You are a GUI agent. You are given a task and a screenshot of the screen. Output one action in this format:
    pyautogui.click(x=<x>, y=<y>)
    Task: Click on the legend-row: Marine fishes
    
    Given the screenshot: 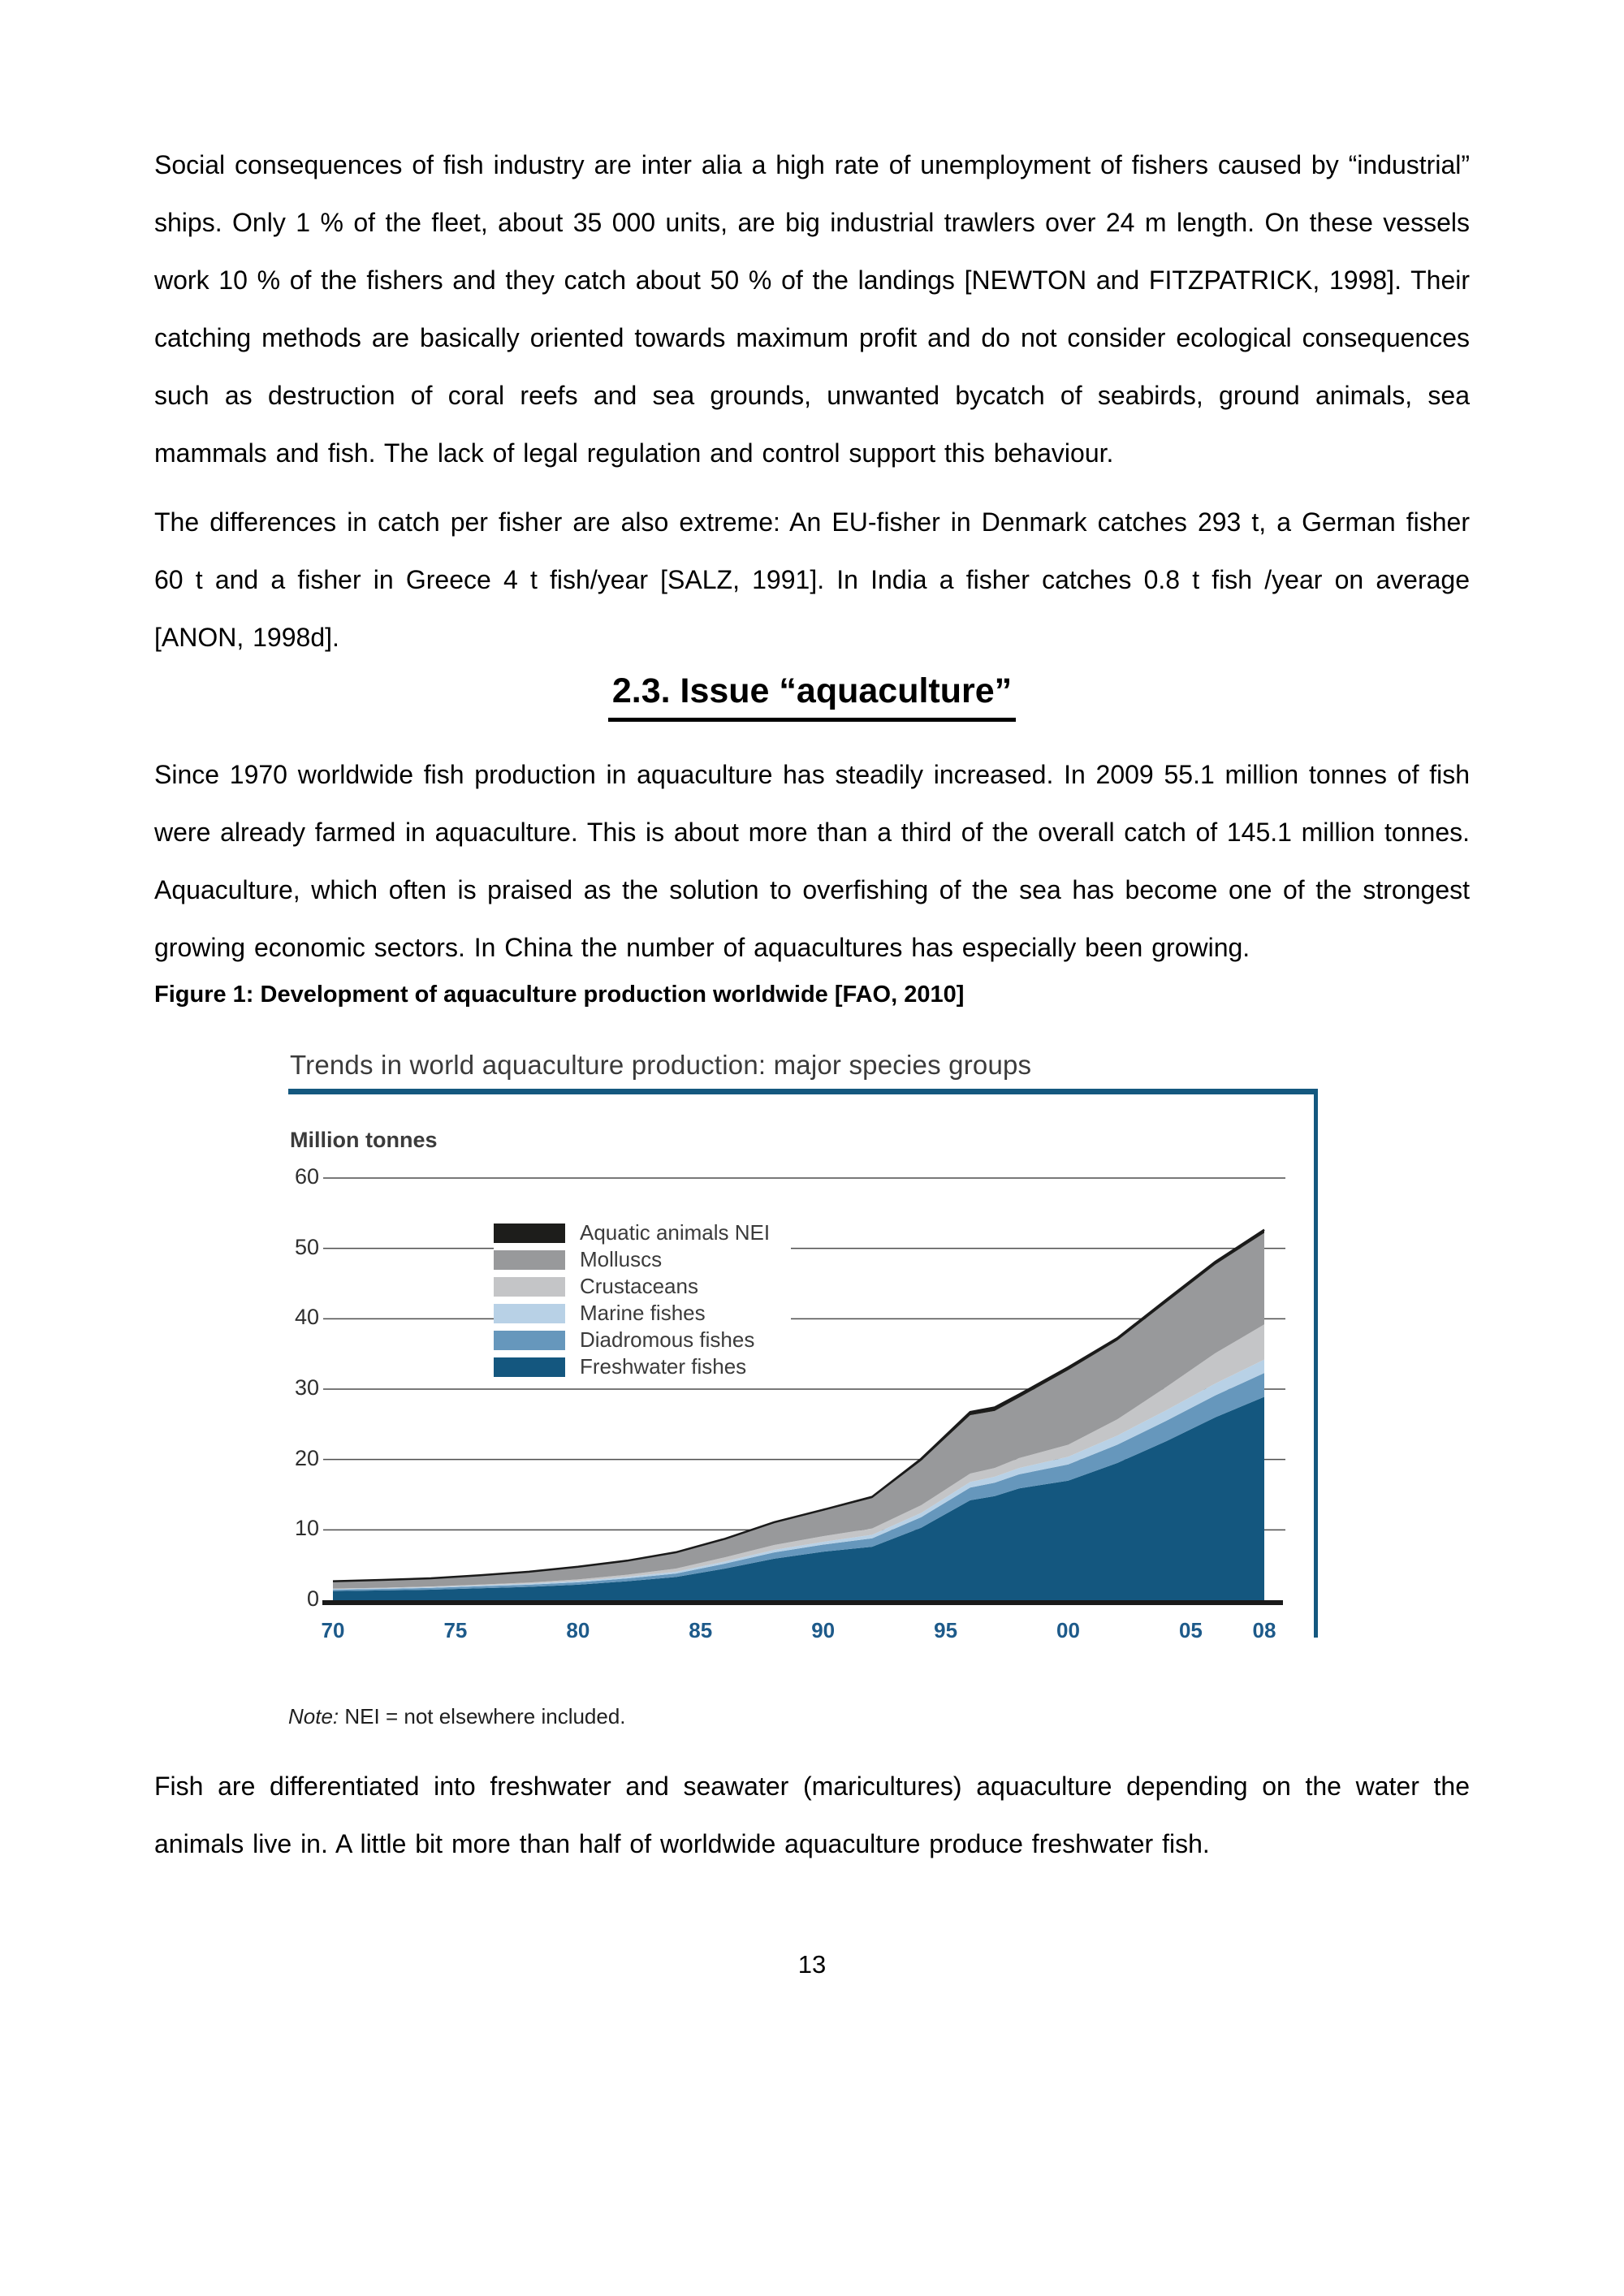 What is the action you would take?
    pyautogui.click(x=632, y=1313)
    